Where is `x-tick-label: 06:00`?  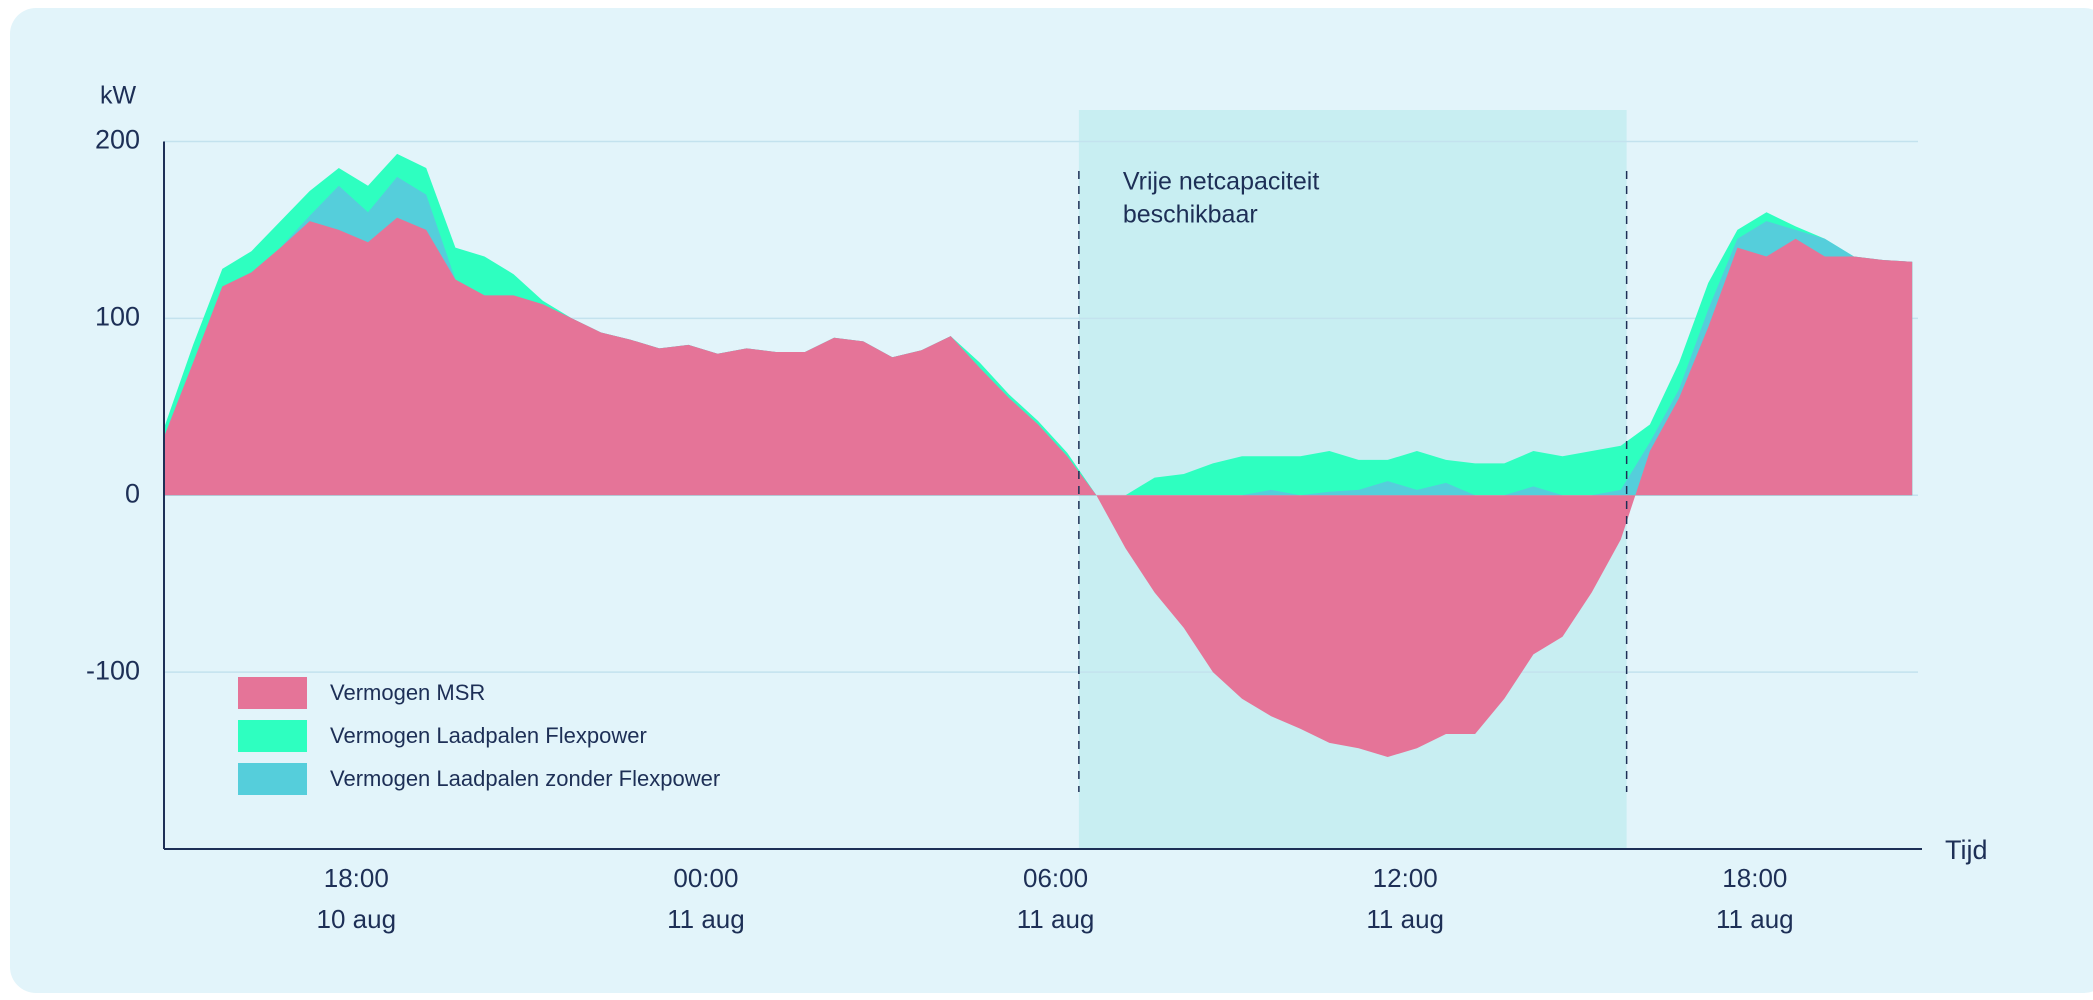 x-tick-label: 06:00 is located at coordinates (1055, 878).